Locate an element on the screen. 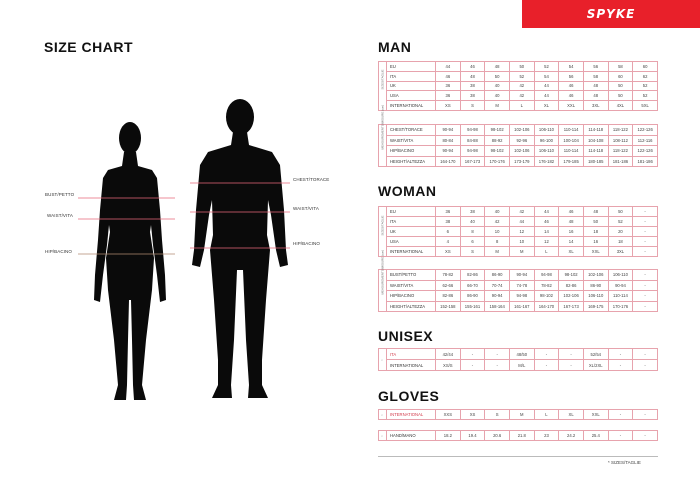 This screenshot has height=495, width=700. row-label: HIP/BACINO is located at coordinates (411, 296).